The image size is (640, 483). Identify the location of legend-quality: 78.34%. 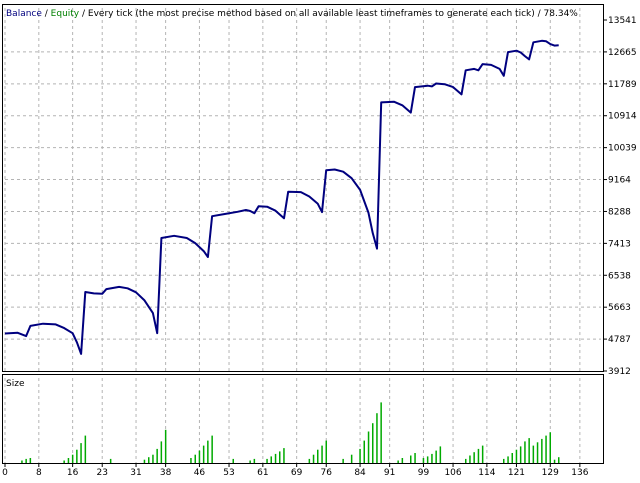
(561, 14).